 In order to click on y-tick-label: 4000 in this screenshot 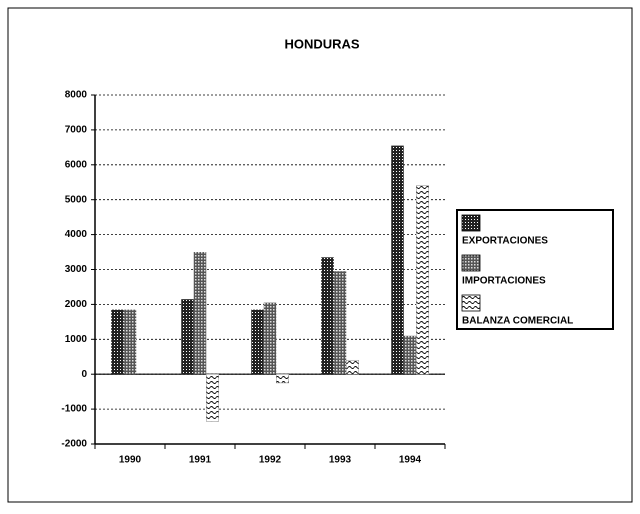, I will do `click(76, 234)`.